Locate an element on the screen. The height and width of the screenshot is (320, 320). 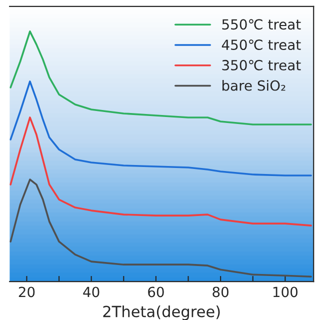
x-axis-title: 2Theta(degree) is located at coordinates (161, 312).